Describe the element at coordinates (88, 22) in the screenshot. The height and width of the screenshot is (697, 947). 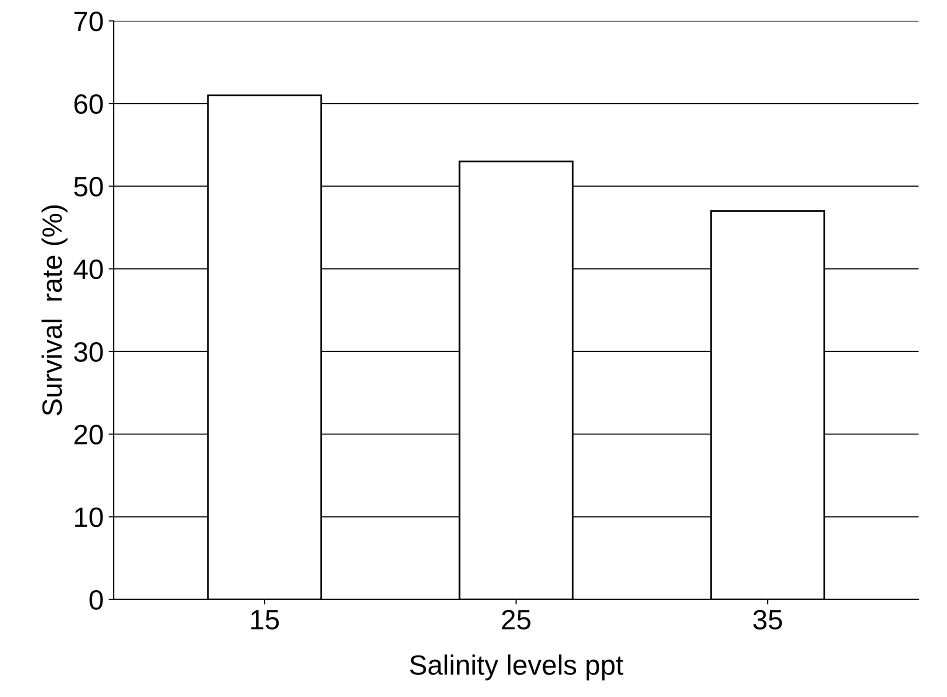
I see `y-tick-label: 70` at that location.